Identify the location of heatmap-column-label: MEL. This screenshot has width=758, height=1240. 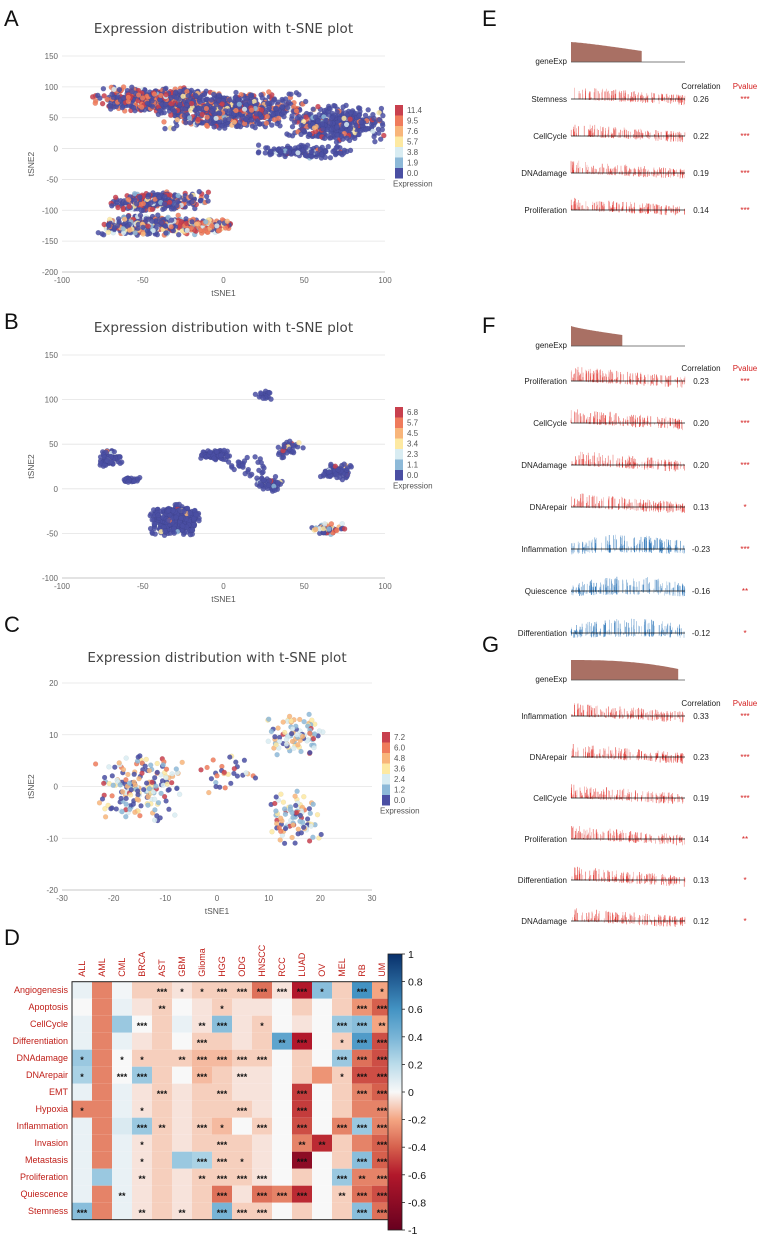
(342, 967).